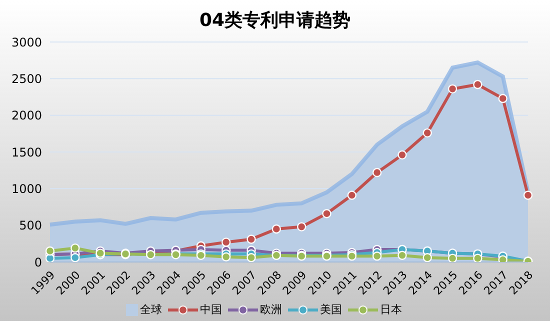  I want to click on legend-label: 欧洲, so click(271, 309).